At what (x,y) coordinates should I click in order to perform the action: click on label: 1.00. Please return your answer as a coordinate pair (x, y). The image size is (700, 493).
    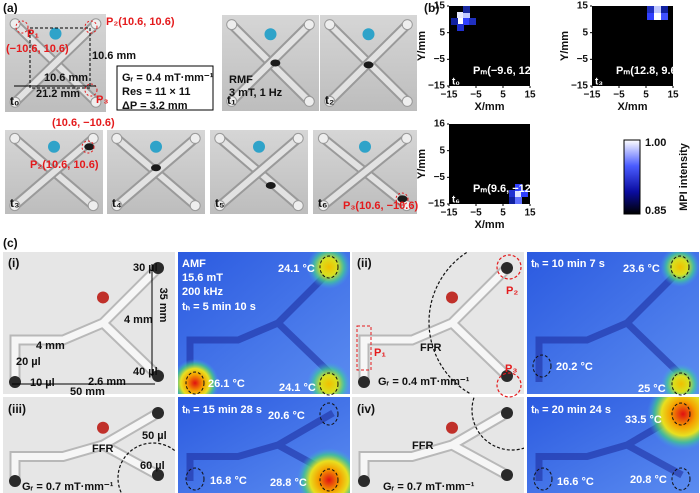
    Looking at the image, I should click on (655, 143).